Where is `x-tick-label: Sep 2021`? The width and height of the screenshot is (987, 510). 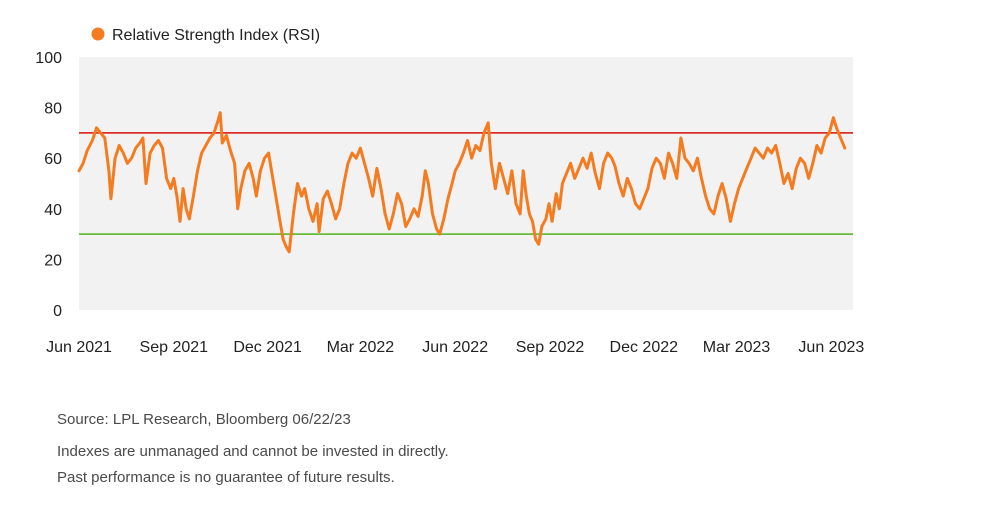
x-tick-label: Sep 2021 is located at coordinates (174, 347).